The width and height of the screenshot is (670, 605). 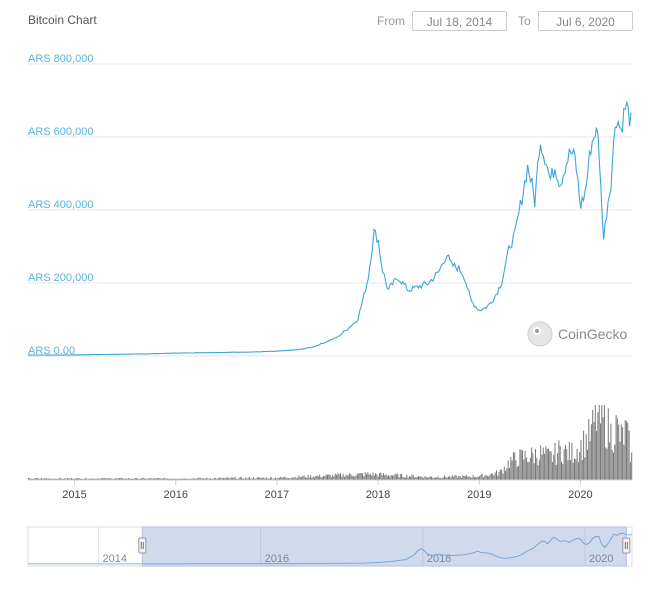 What do you see at coordinates (592, 334) in the screenshot?
I see `watermark-text: CoinGecko` at bounding box center [592, 334].